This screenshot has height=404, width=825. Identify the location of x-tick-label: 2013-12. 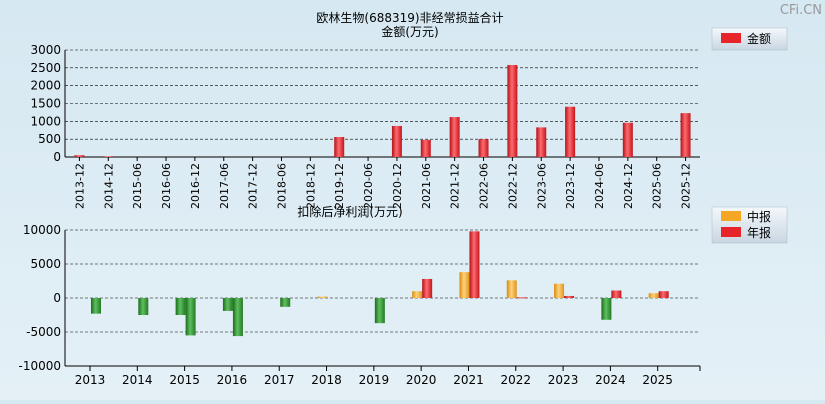
(79, 186).